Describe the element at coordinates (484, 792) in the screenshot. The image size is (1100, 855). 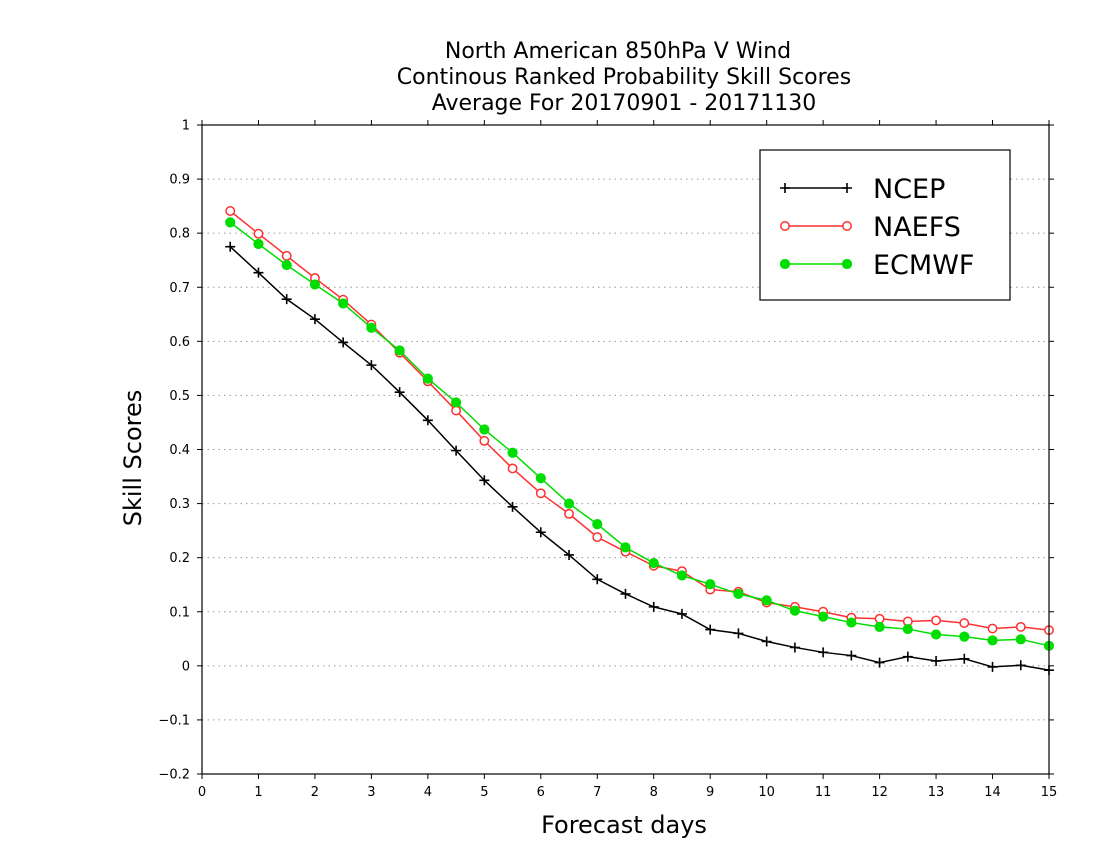
I see `x-tick-label: 5` at that location.